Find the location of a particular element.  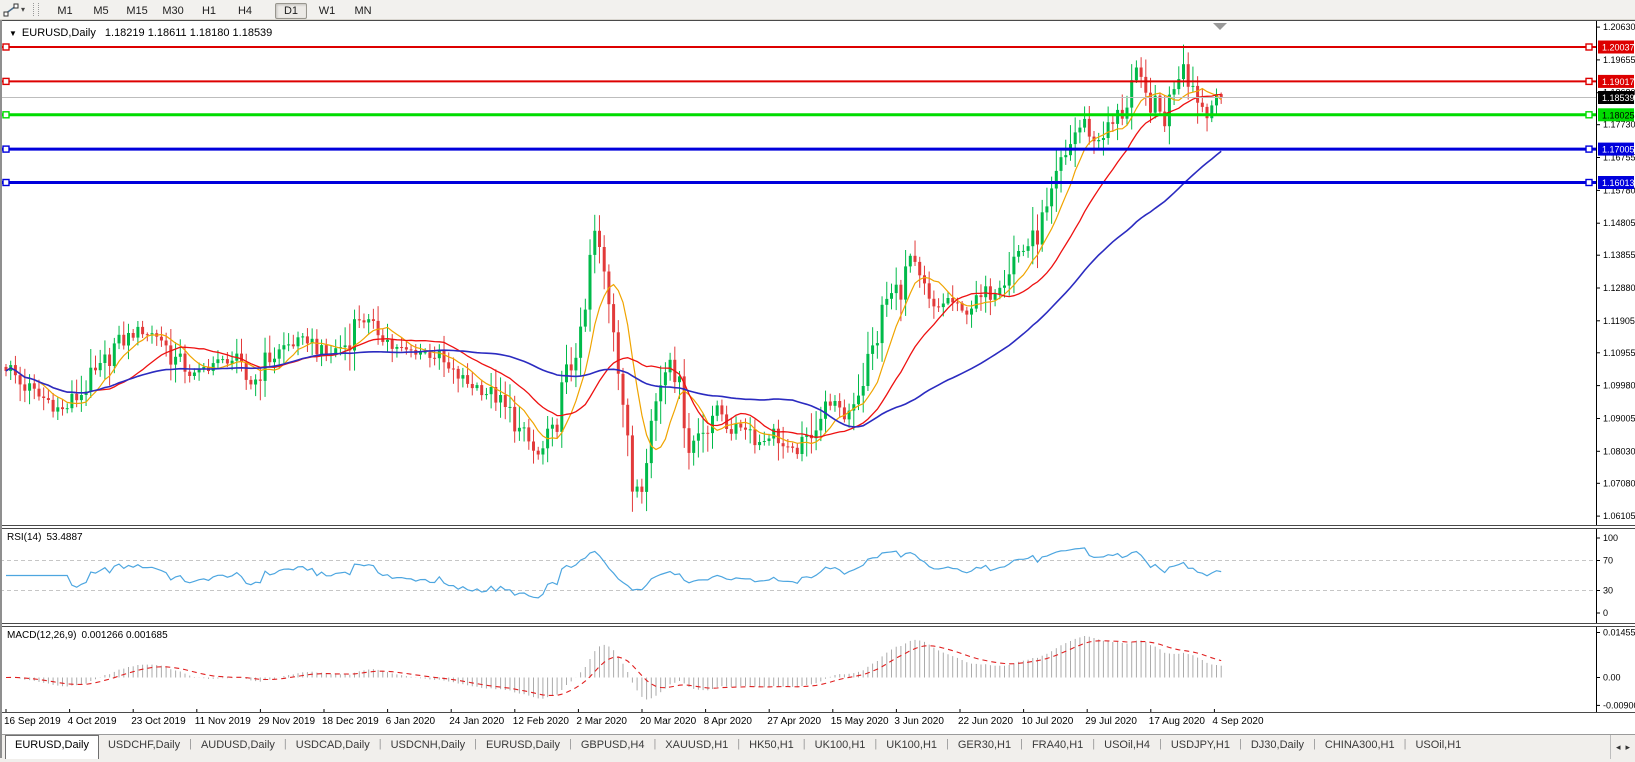

svg-text: 1.19017 is located at coordinates (1618, 82).